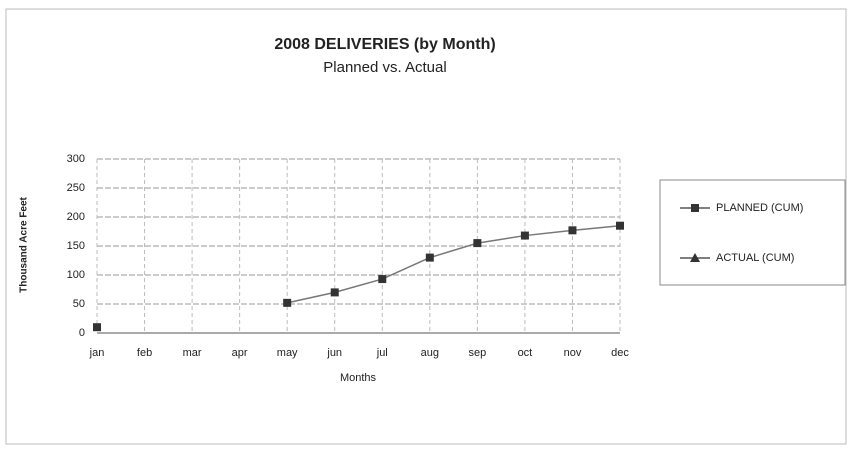 This screenshot has width=853, height=452. I want to click on chart-subtitle: Planned vs. Actual, so click(384, 67).